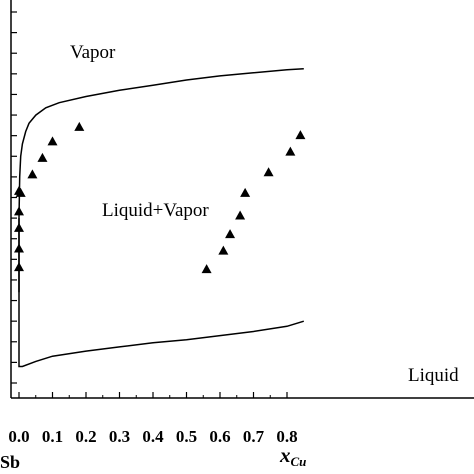 This screenshot has height=474, width=474. What do you see at coordinates (299, 461) in the screenshot?
I see `x-axis-label-subscript: Cu` at bounding box center [299, 461].